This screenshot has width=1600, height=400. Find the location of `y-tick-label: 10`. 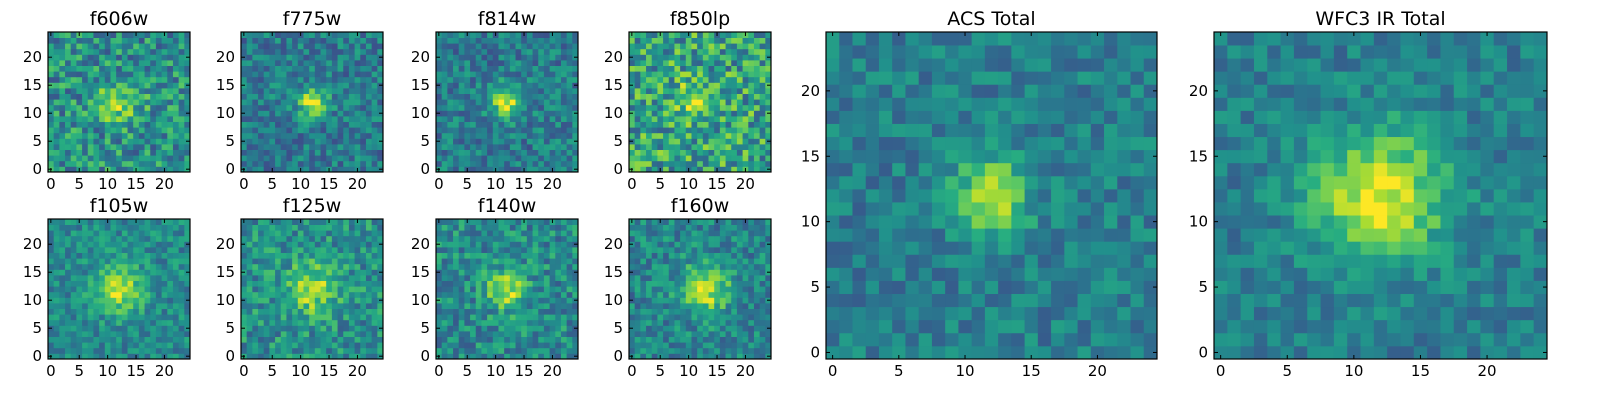

y-tick-label: 10 is located at coordinates (225, 300).